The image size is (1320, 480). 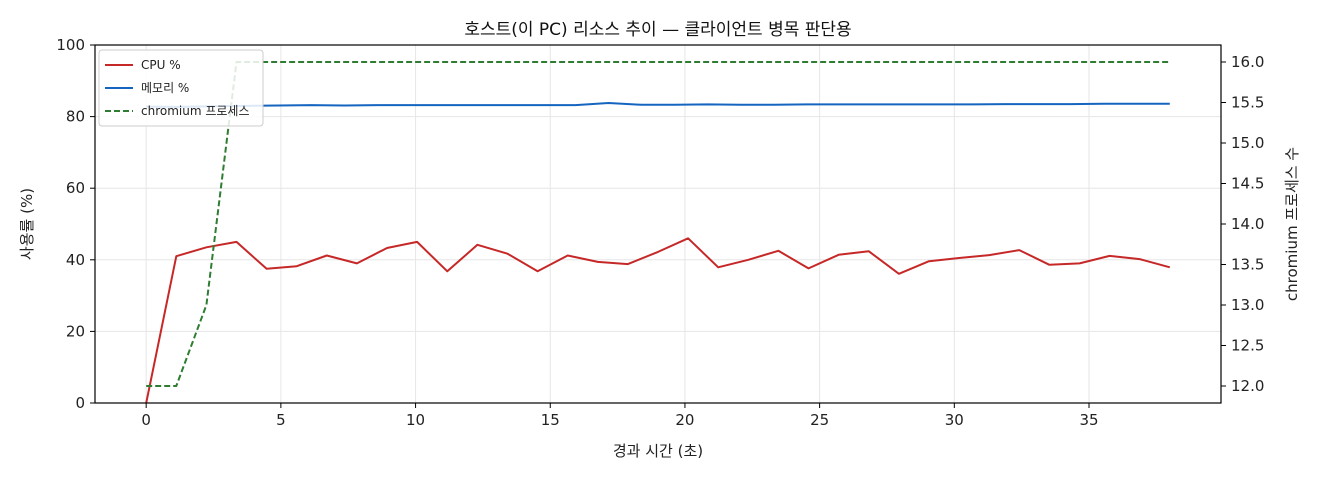 What do you see at coordinates (684, 420) in the screenshot?
I see `x-tick-label: 20` at bounding box center [684, 420].